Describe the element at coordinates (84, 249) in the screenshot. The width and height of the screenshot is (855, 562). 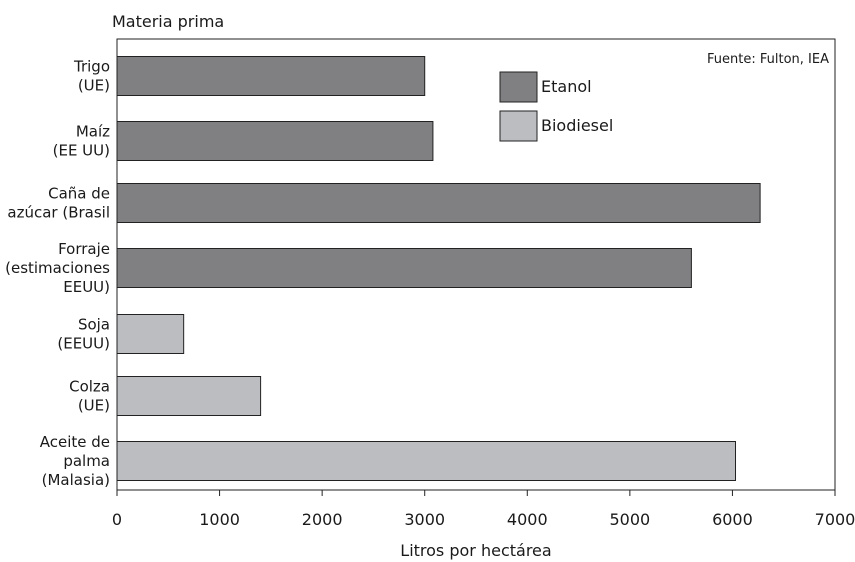
I see `category-label: Forraje` at that location.